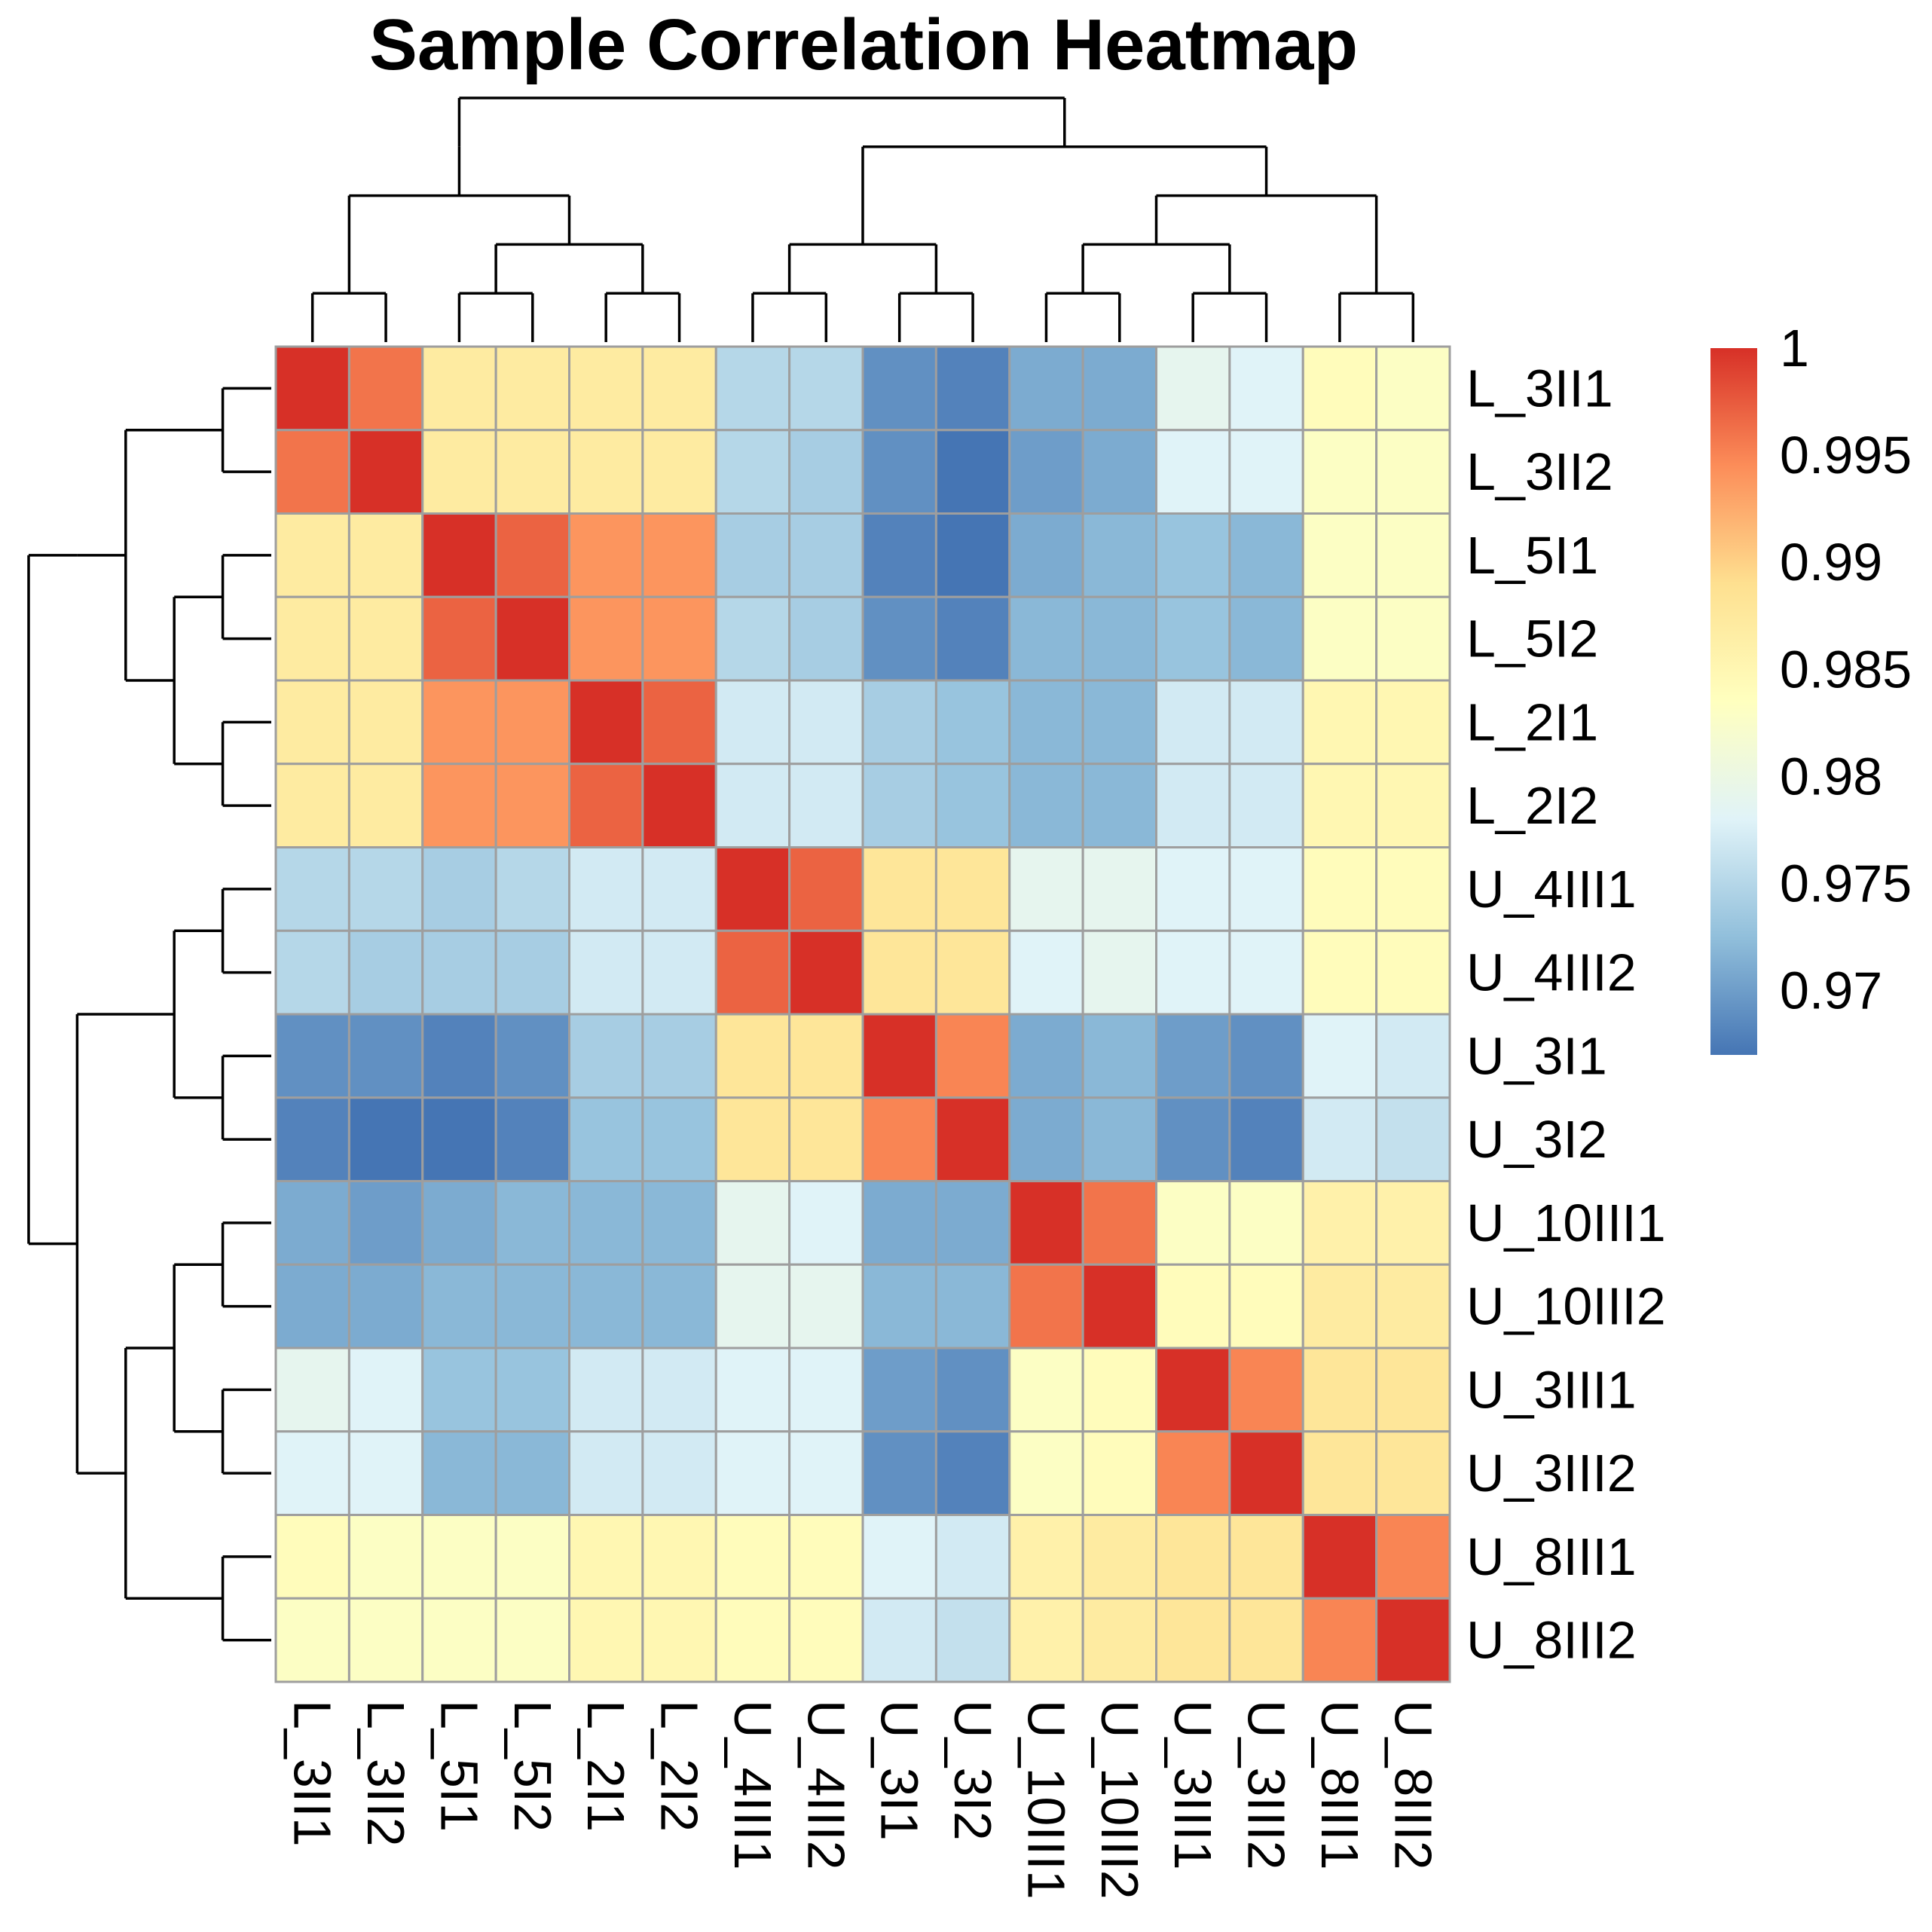 This screenshot has height=1932, width=1932. Describe the element at coordinates (1551, 1640) in the screenshot. I see `row-label: U_8III2` at that location.